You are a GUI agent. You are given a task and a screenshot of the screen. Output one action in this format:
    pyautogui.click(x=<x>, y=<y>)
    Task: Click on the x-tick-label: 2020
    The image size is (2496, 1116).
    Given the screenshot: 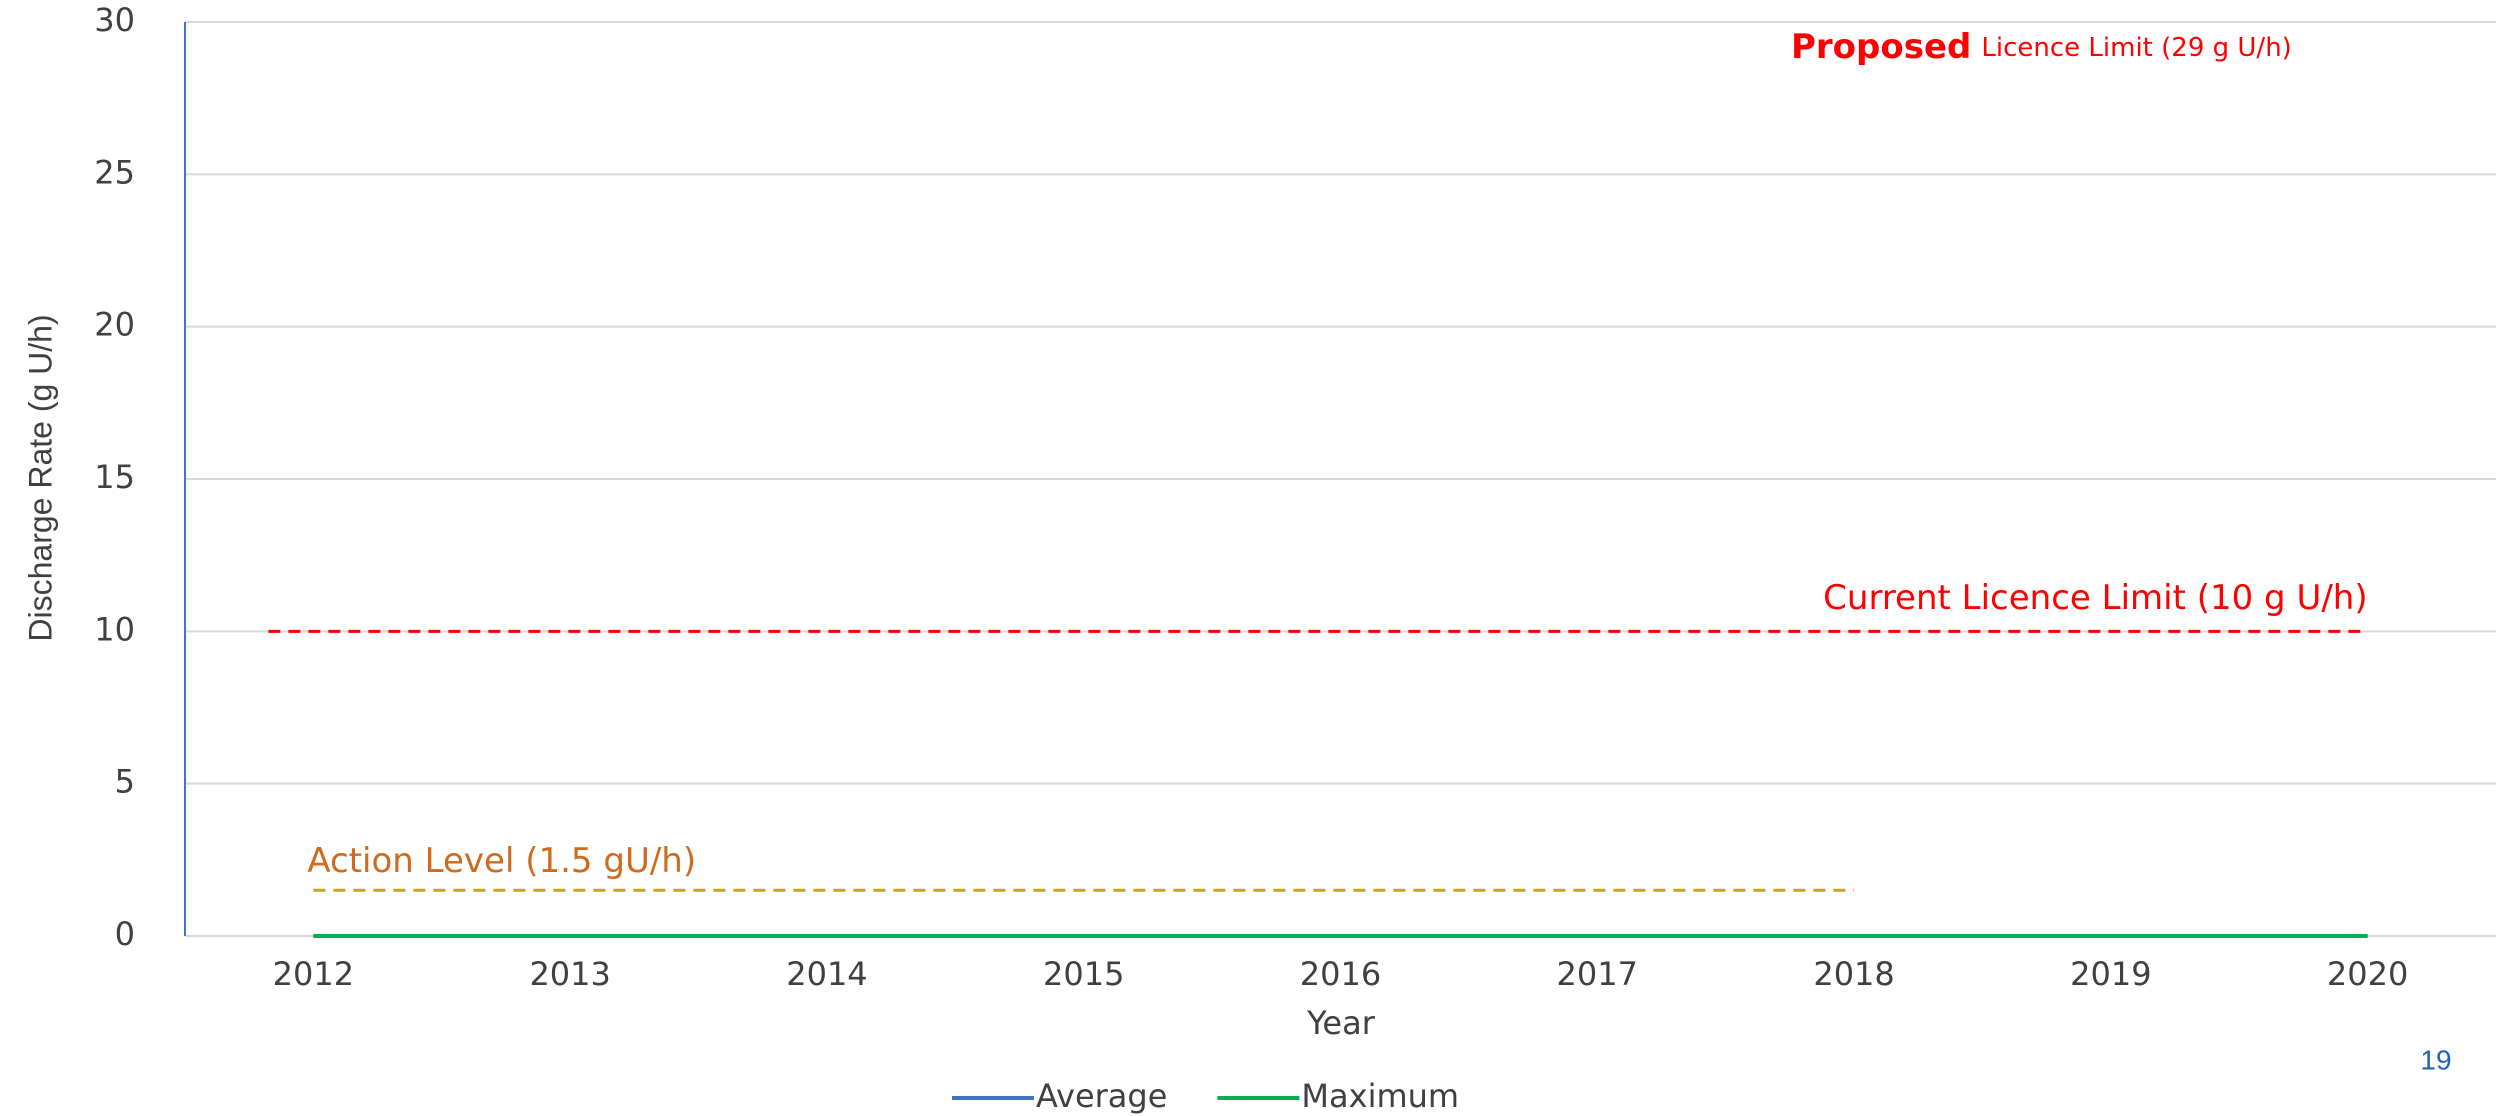 What is the action you would take?
    pyautogui.click(x=2367, y=974)
    